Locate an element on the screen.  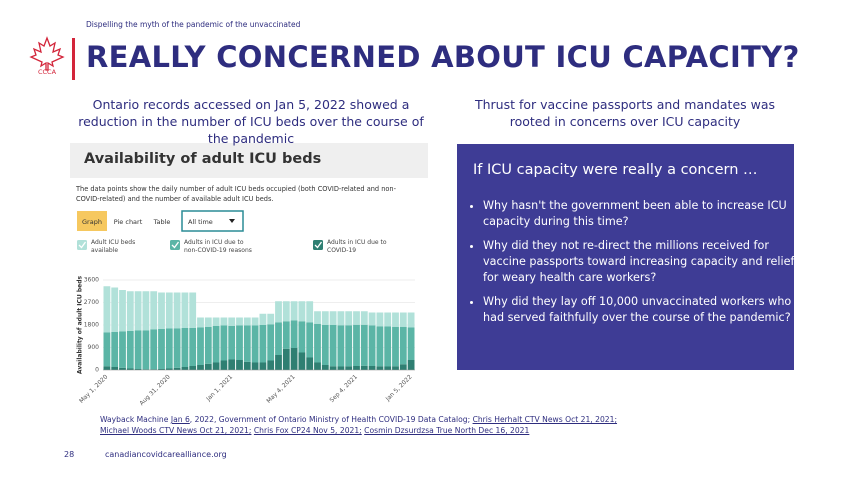
logo-text: CCCA is located at coordinates (47, 72).